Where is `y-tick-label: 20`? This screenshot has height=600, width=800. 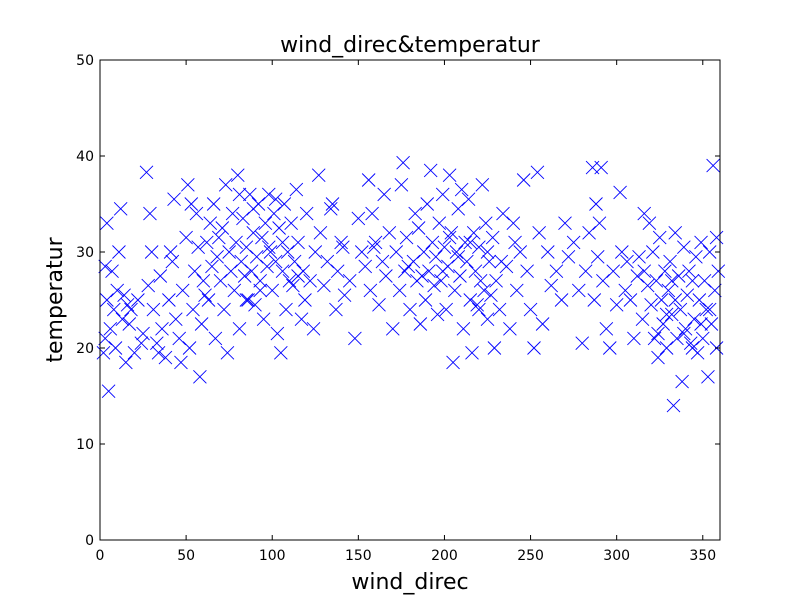 y-tick-label: 20 is located at coordinates (85, 349).